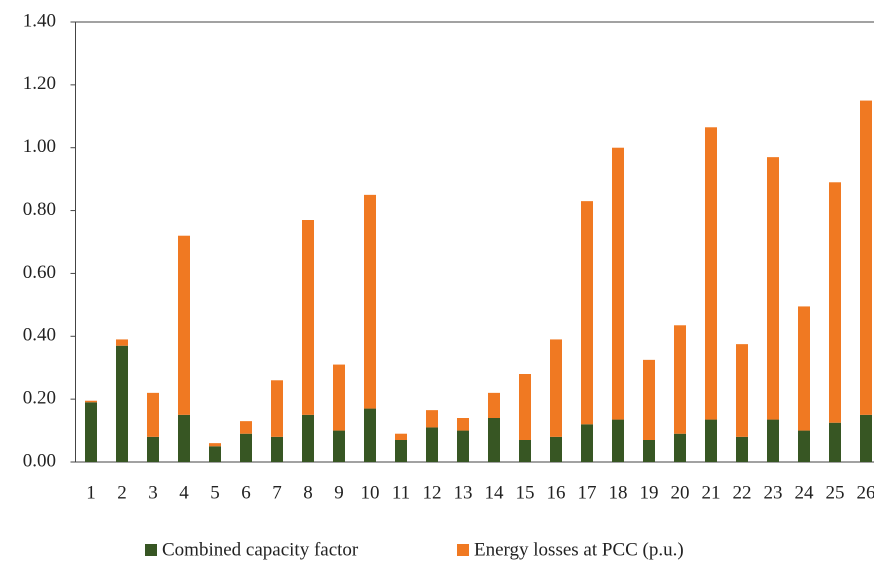 Image resolution: width=874 pixels, height=565 pixels. Describe the element at coordinates (618, 492) in the screenshot. I see `x-tick-label: 18` at that location.